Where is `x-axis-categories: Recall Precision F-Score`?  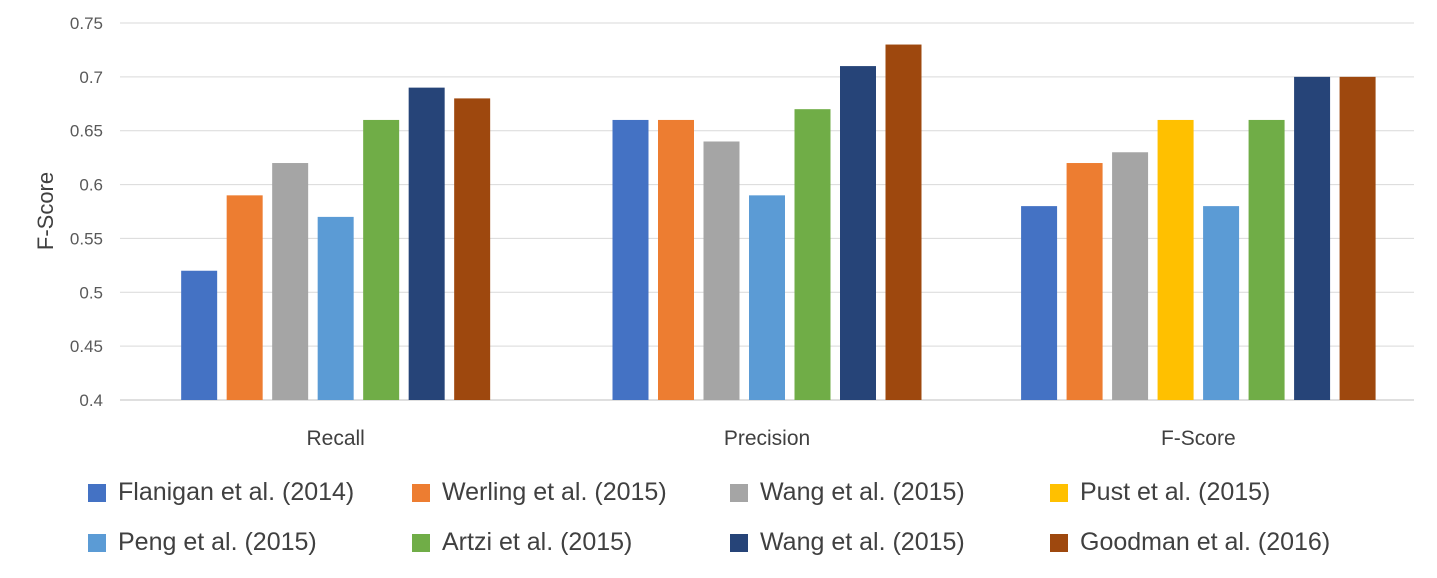
x-axis-categories: Recall Precision F-Score is located at coordinates (770, 438).